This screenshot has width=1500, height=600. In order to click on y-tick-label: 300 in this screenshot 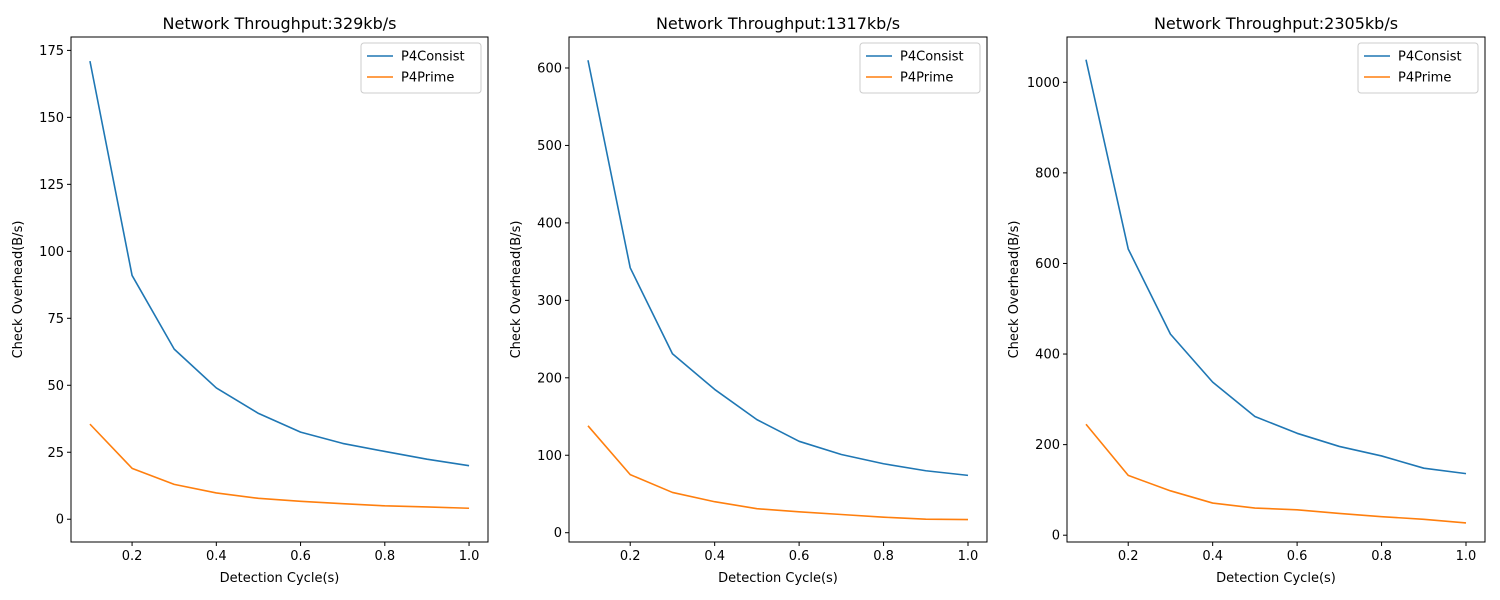, I will do `click(549, 301)`.